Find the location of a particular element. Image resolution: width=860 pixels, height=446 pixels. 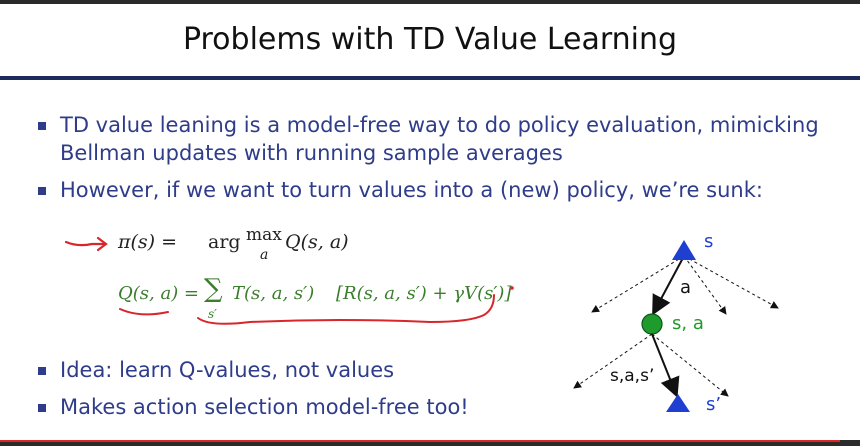

q-state-circle-icon is located at coordinates (652, 324).